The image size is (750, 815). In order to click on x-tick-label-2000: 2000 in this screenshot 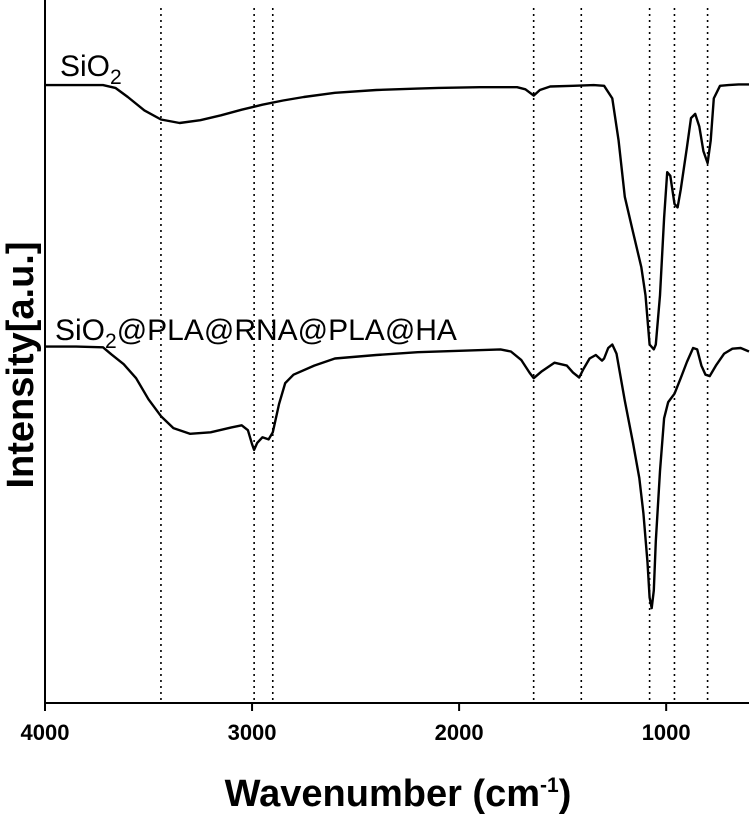, I will do `click(459, 732)`.